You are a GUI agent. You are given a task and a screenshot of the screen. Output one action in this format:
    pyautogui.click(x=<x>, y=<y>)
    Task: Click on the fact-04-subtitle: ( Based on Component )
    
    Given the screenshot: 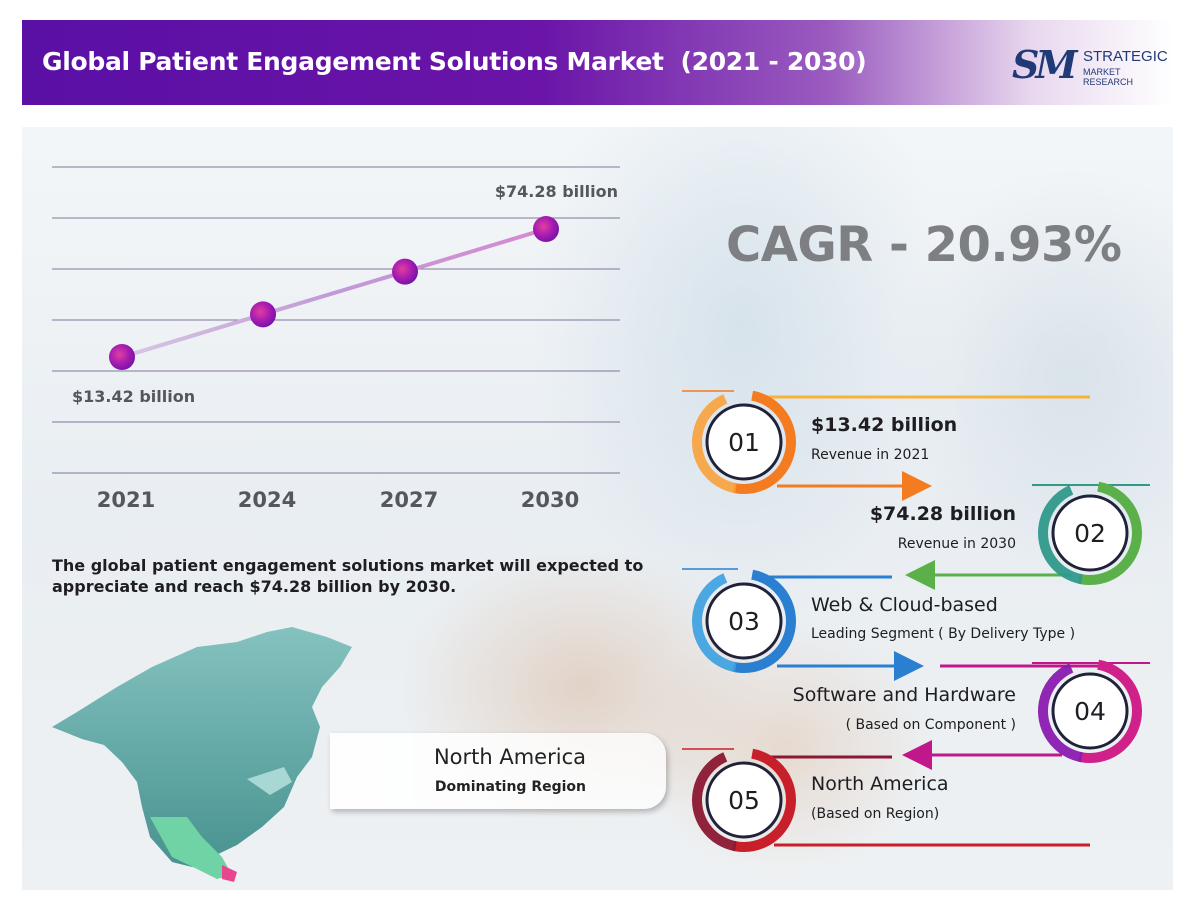 What is the action you would take?
    pyautogui.click(x=930, y=725)
    